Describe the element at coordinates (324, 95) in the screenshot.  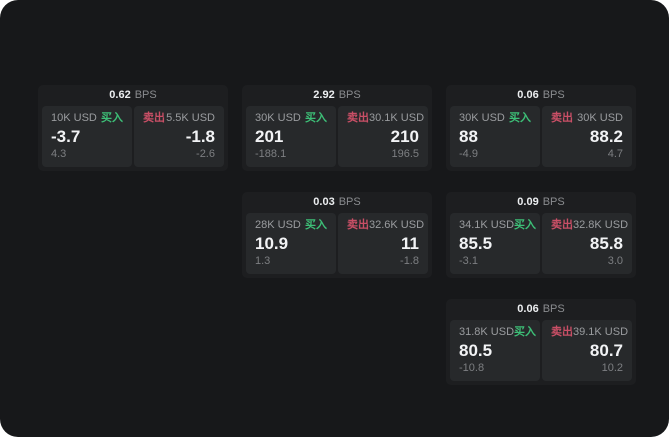
I see `bps-value: 2.92` at that location.